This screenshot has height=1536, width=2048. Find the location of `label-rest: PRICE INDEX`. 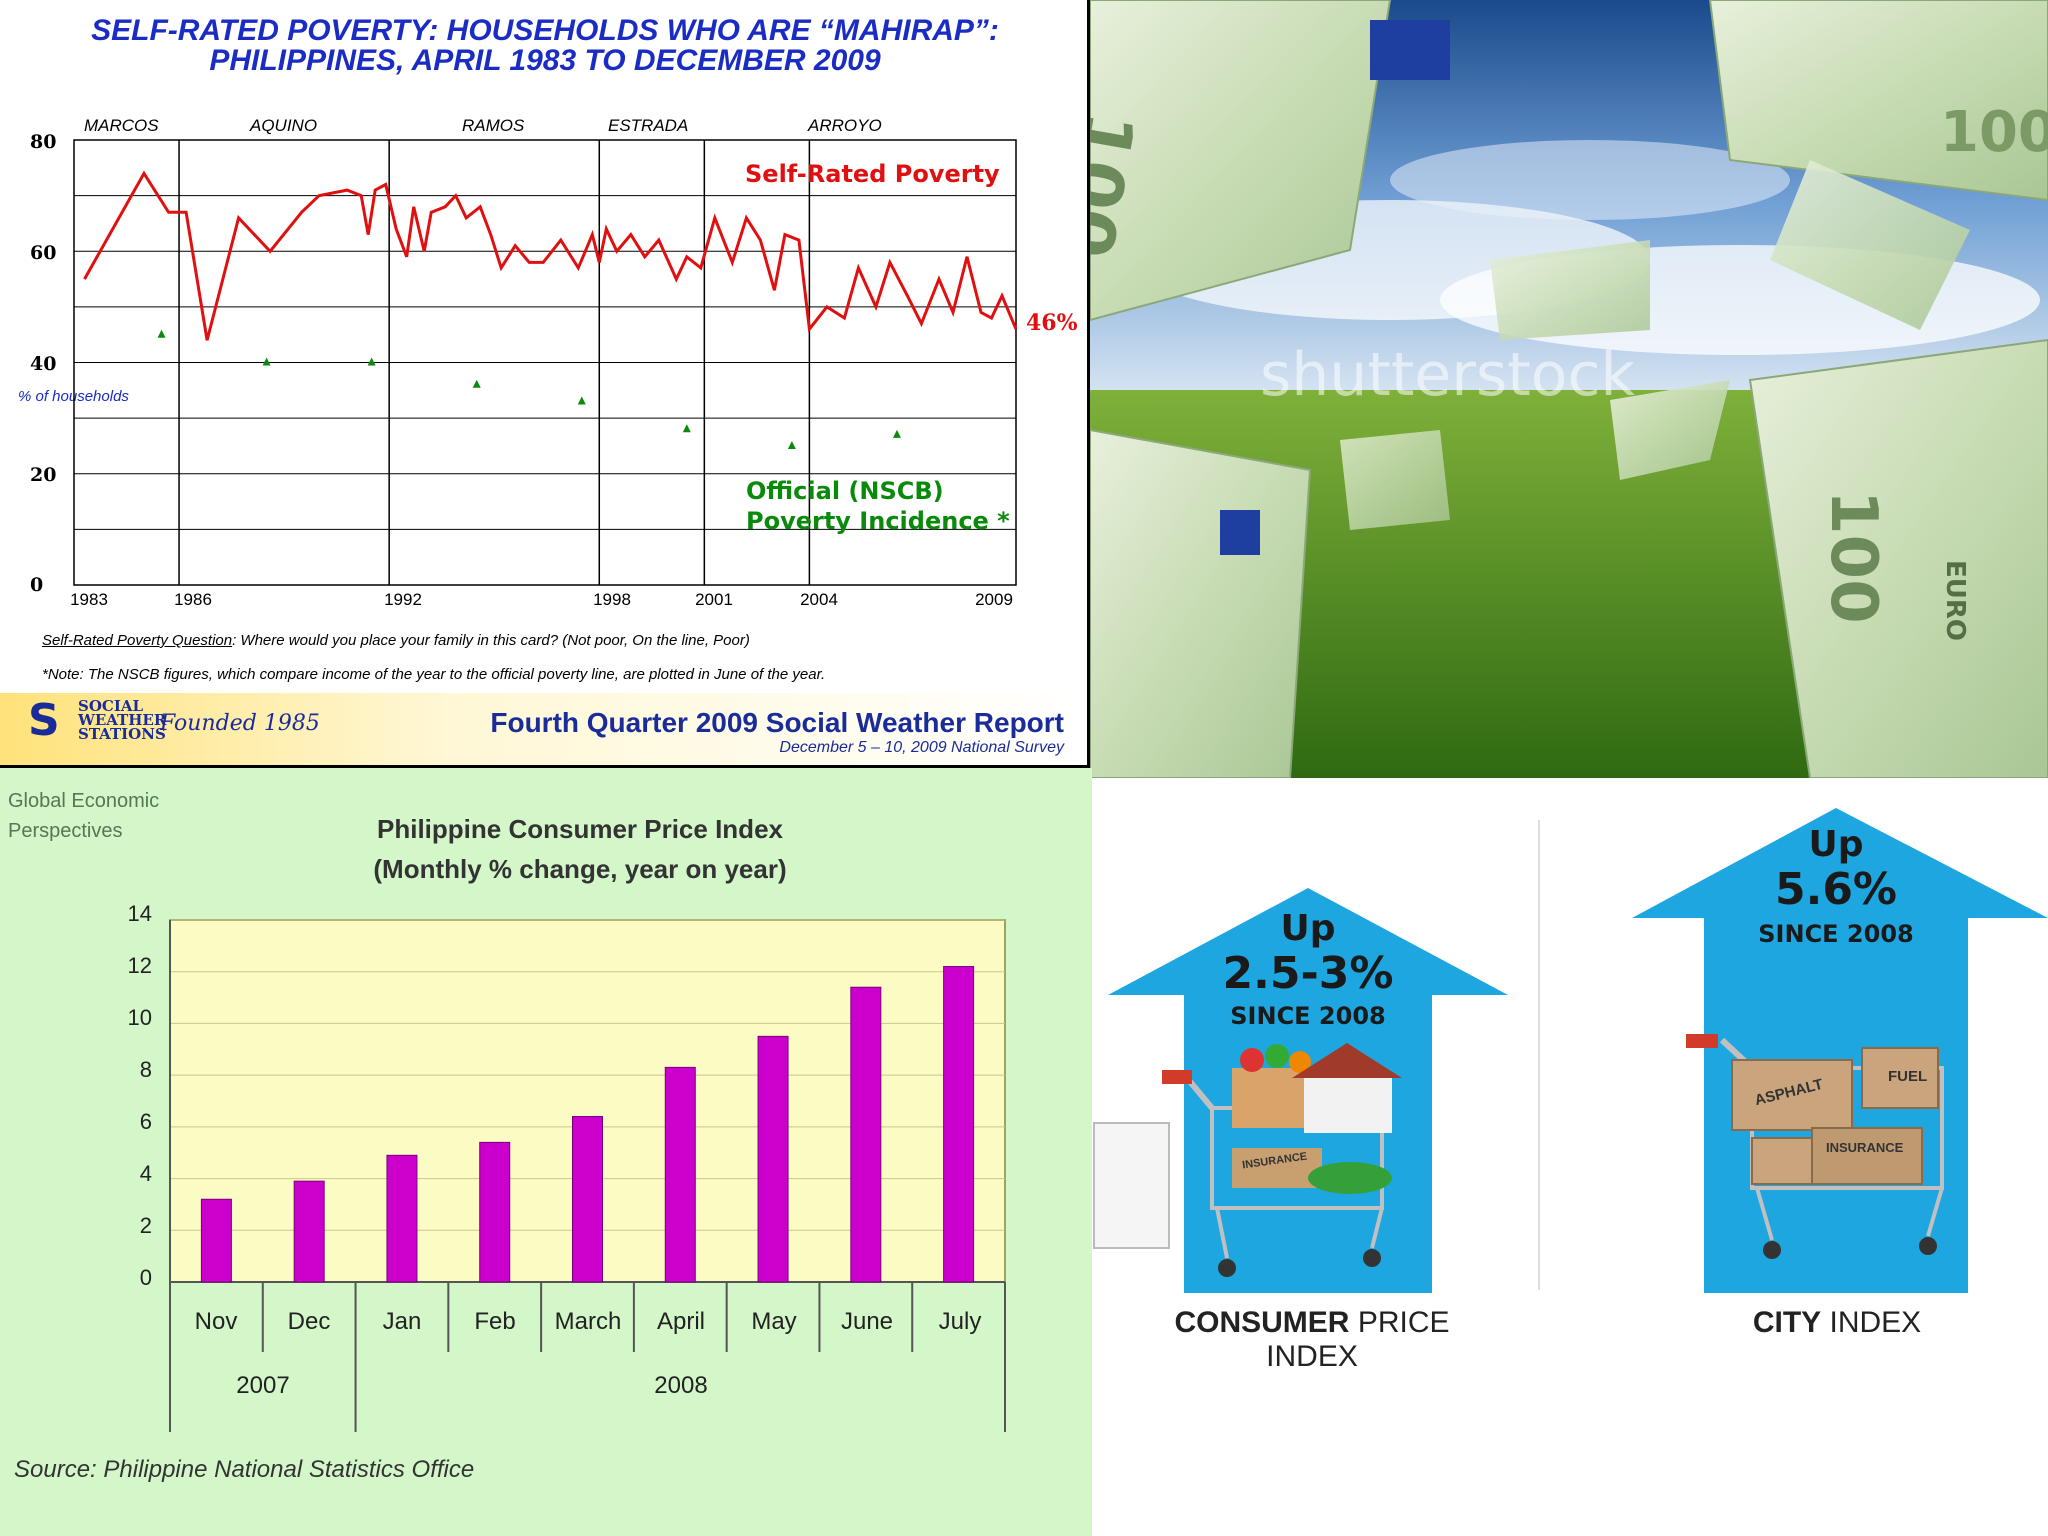

label-rest: PRICE INDEX is located at coordinates (1358, 1339).